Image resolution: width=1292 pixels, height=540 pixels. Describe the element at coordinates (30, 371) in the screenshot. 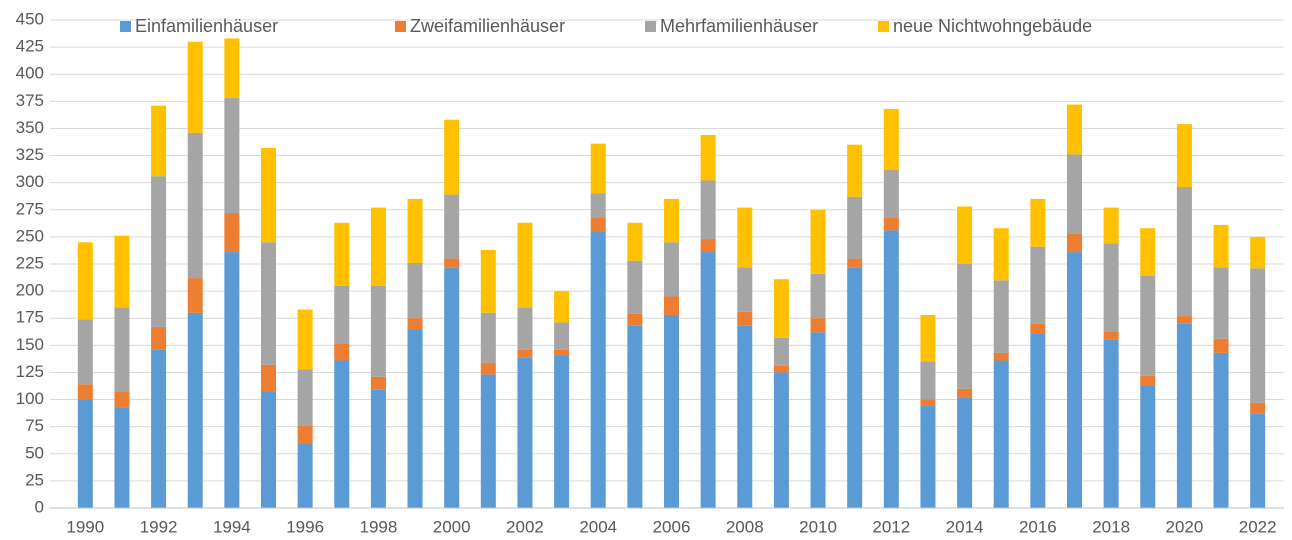

I see `y-tick-label: 125` at that location.